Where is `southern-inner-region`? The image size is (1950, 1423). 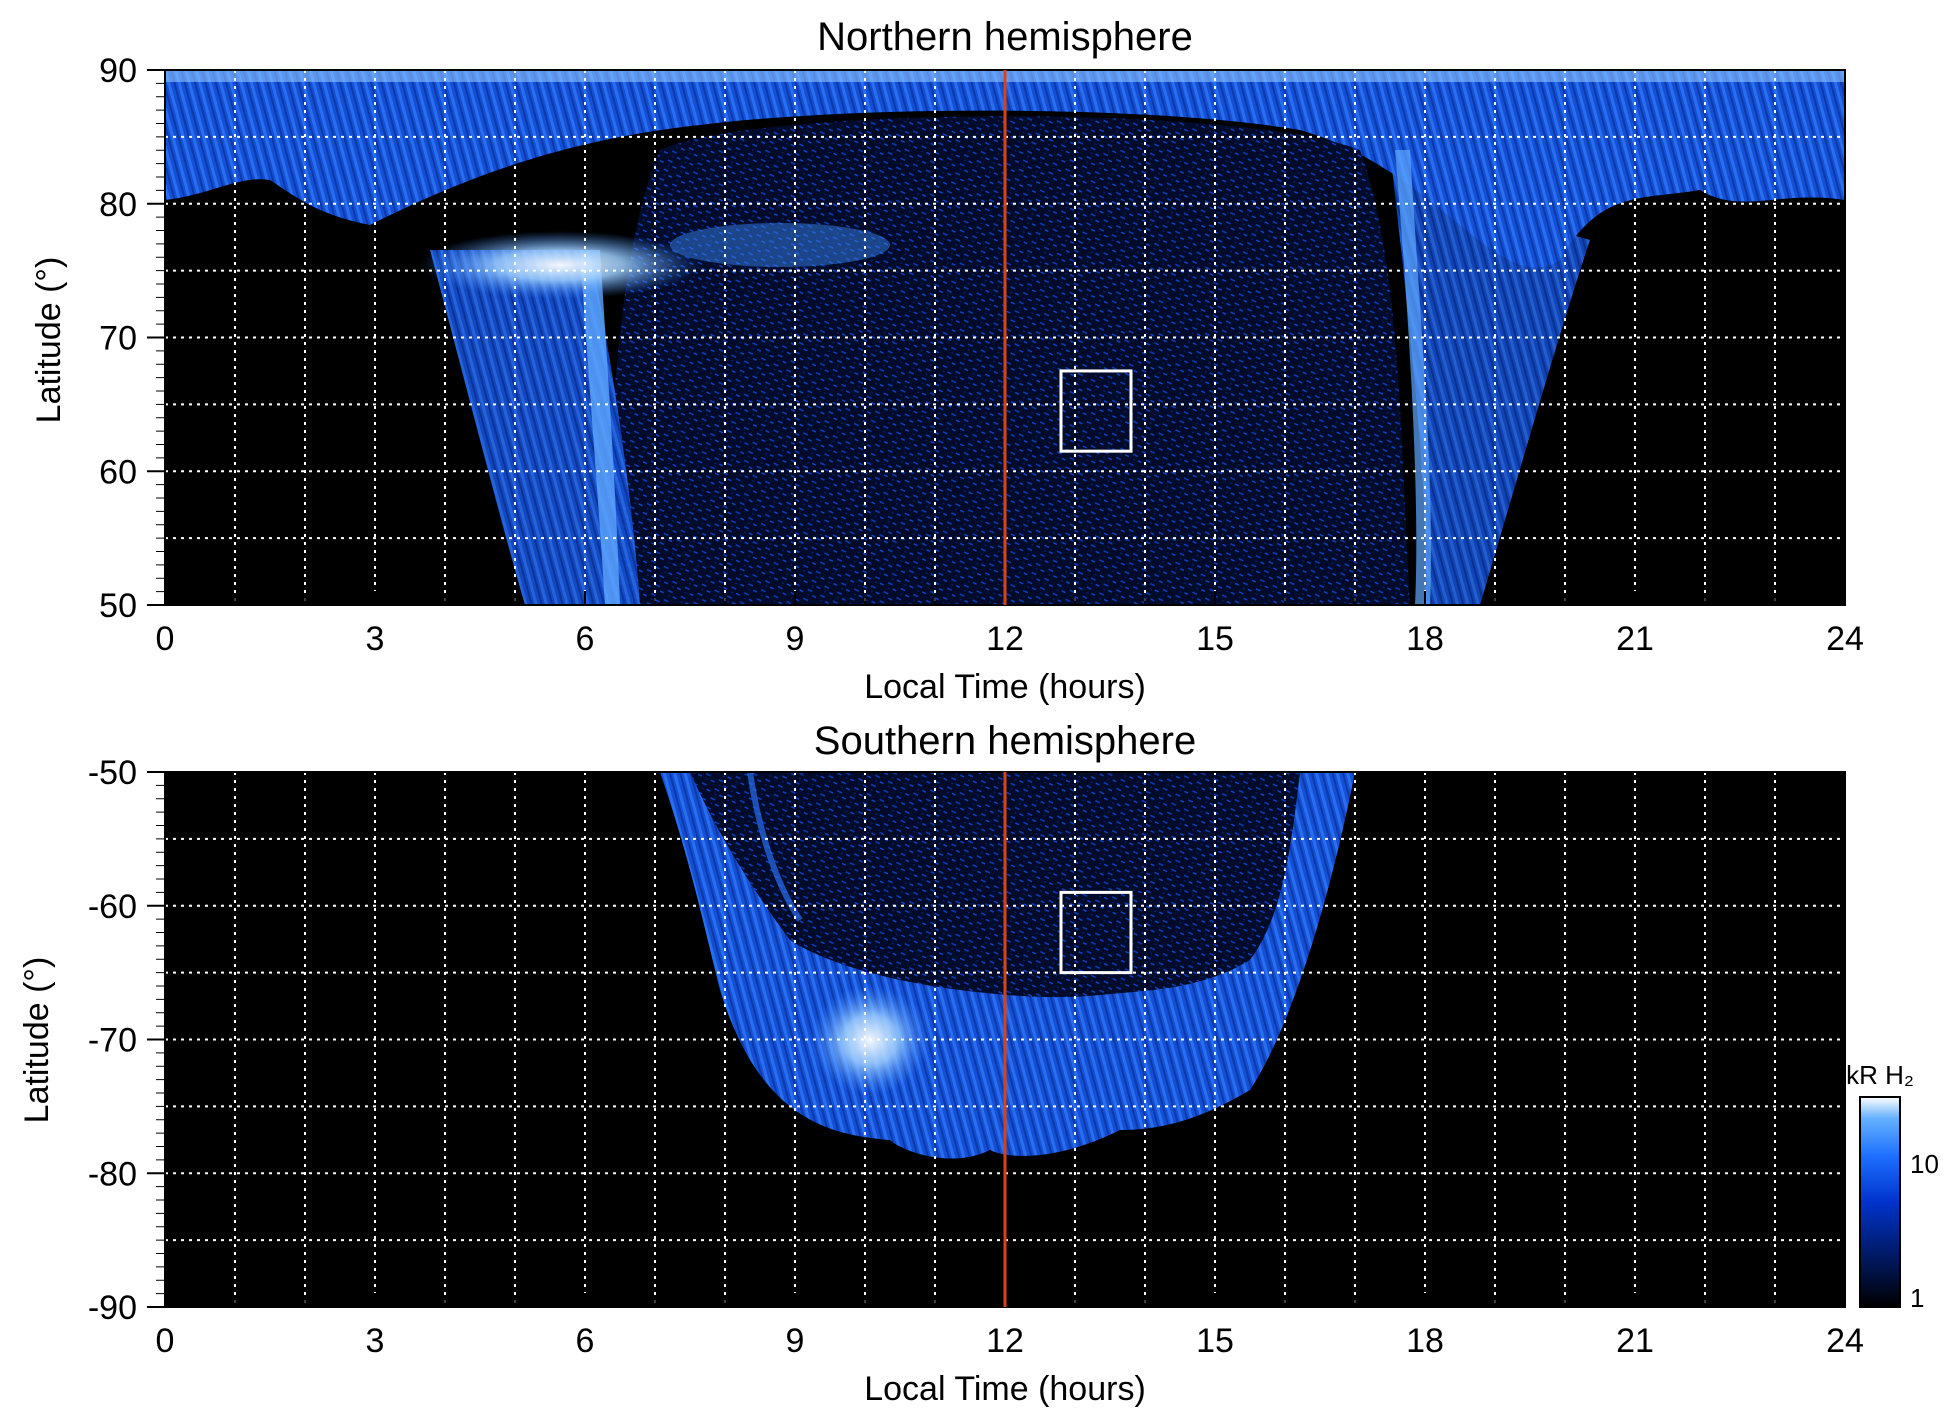 southern-inner-region is located at coordinates (995, 885).